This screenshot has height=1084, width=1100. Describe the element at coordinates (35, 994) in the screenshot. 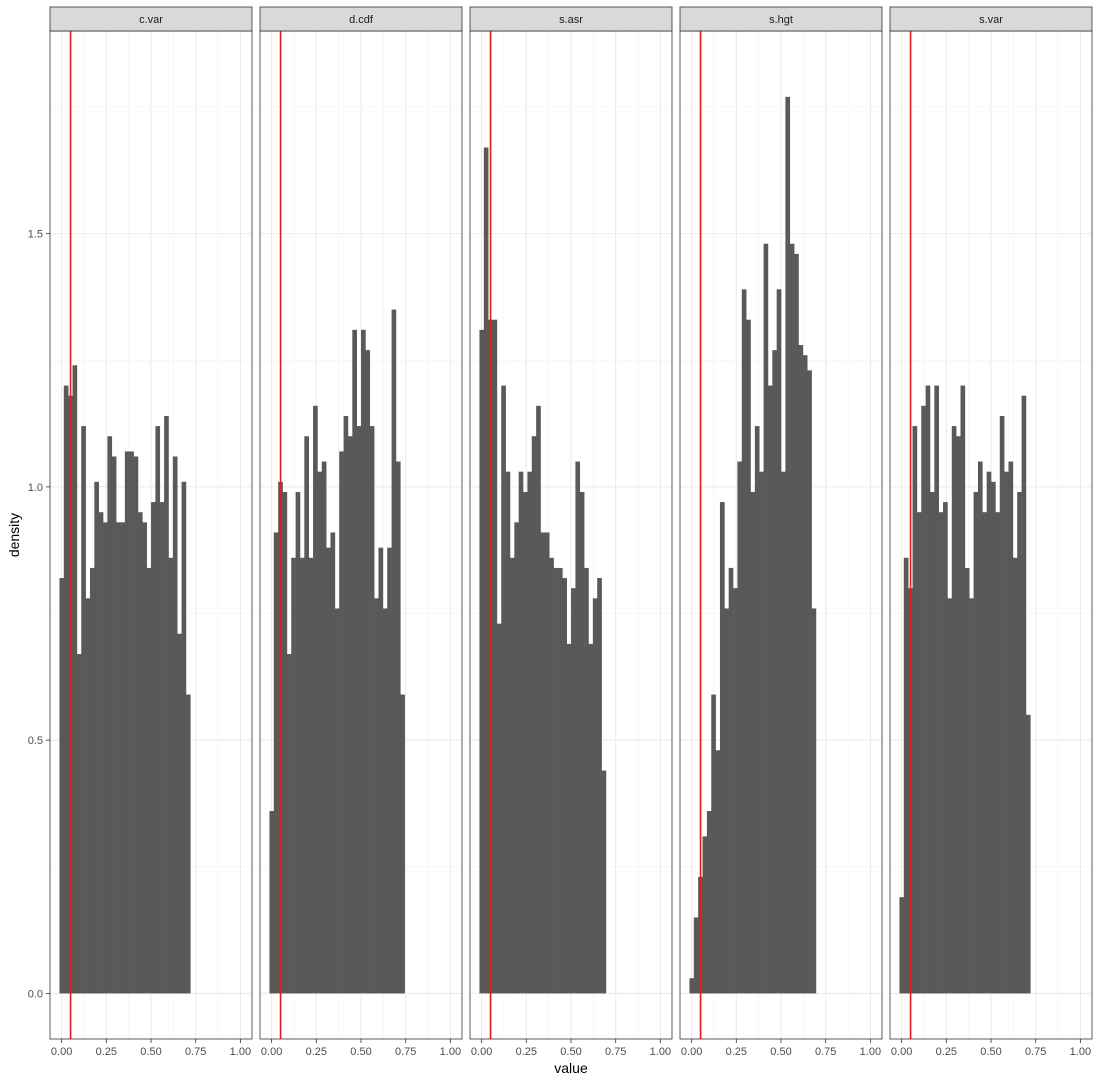

I see `y-tick-label: 0.0` at that location.